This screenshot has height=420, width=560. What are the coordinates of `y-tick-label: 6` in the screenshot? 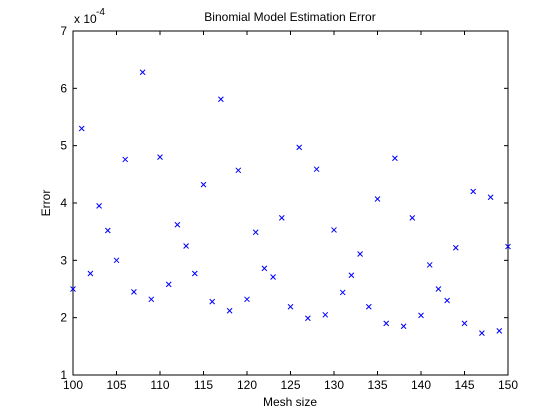 It's located at (63, 88).